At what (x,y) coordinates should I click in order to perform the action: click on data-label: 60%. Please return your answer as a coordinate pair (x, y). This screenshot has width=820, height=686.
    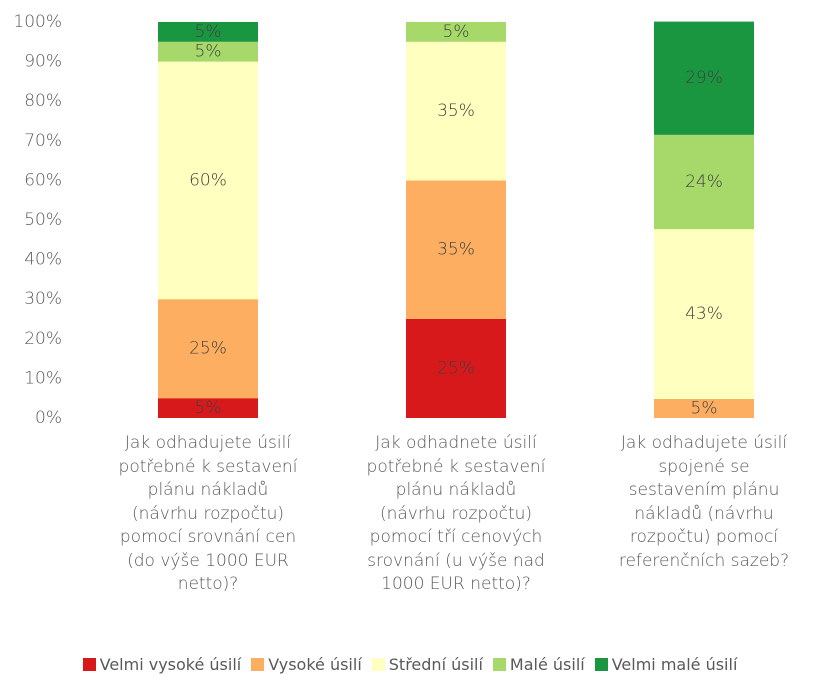
    Looking at the image, I should click on (208, 180).